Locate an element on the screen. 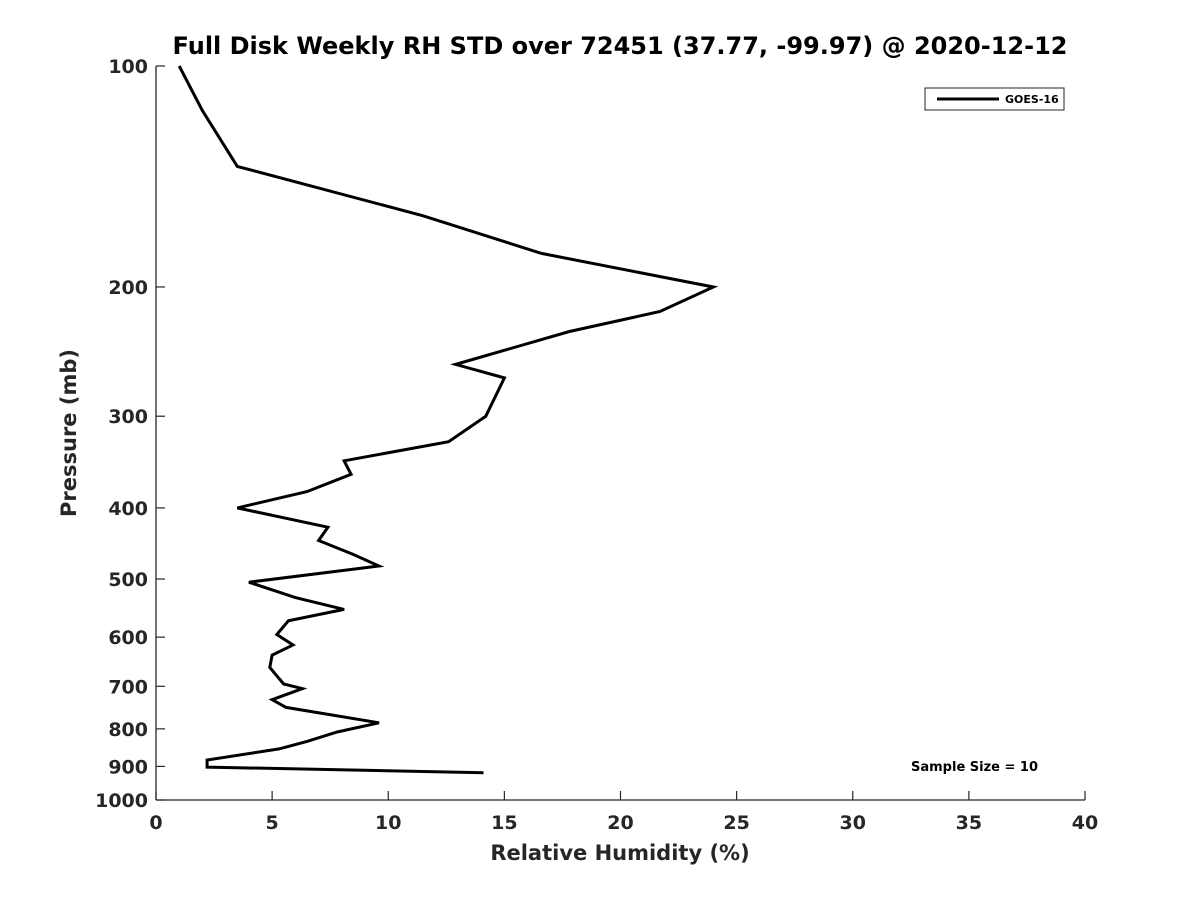  y-tick-label: 500 is located at coordinates (128, 580).